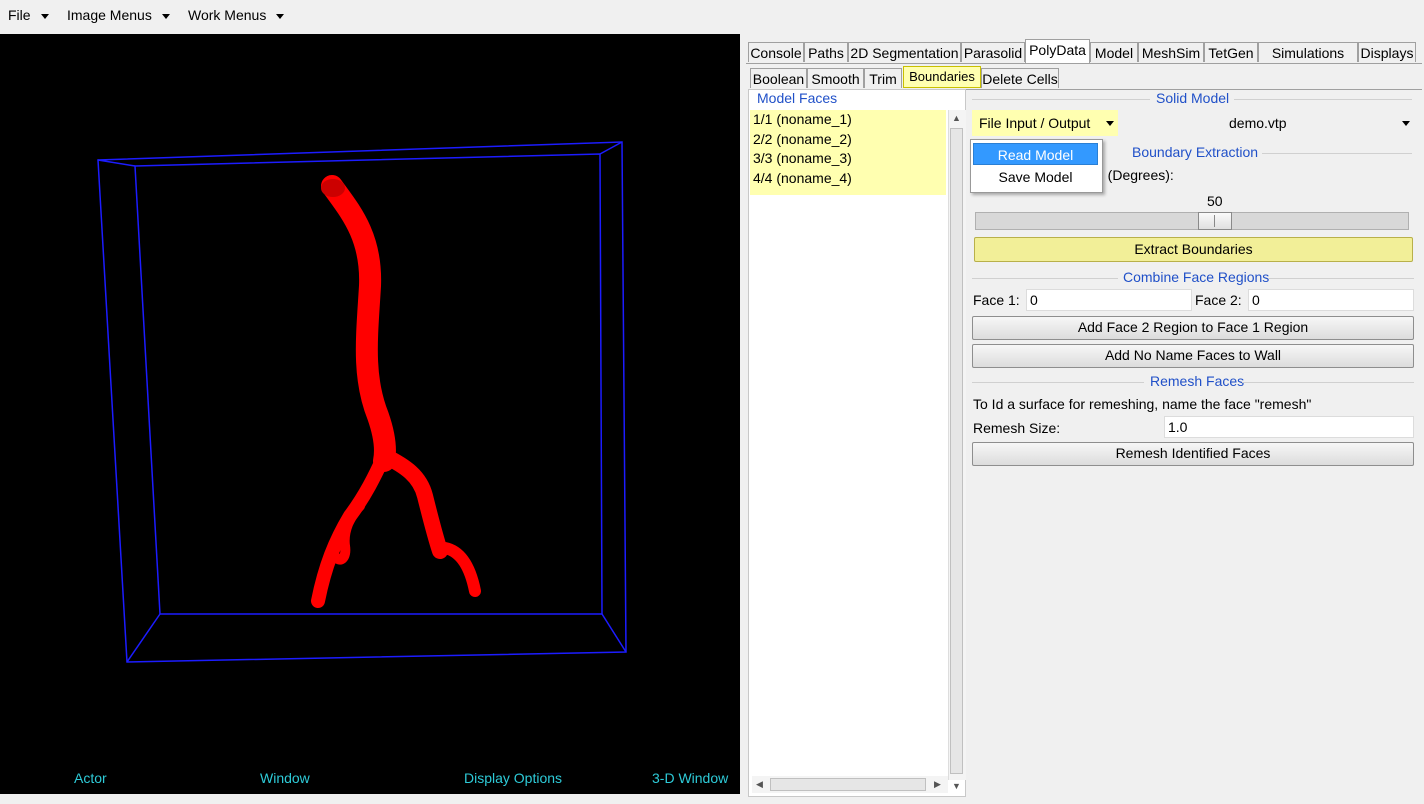 The height and width of the screenshot is (804, 1424). What do you see at coordinates (993, 52) in the screenshot?
I see `tab-parasolid: Parasolid` at bounding box center [993, 52].